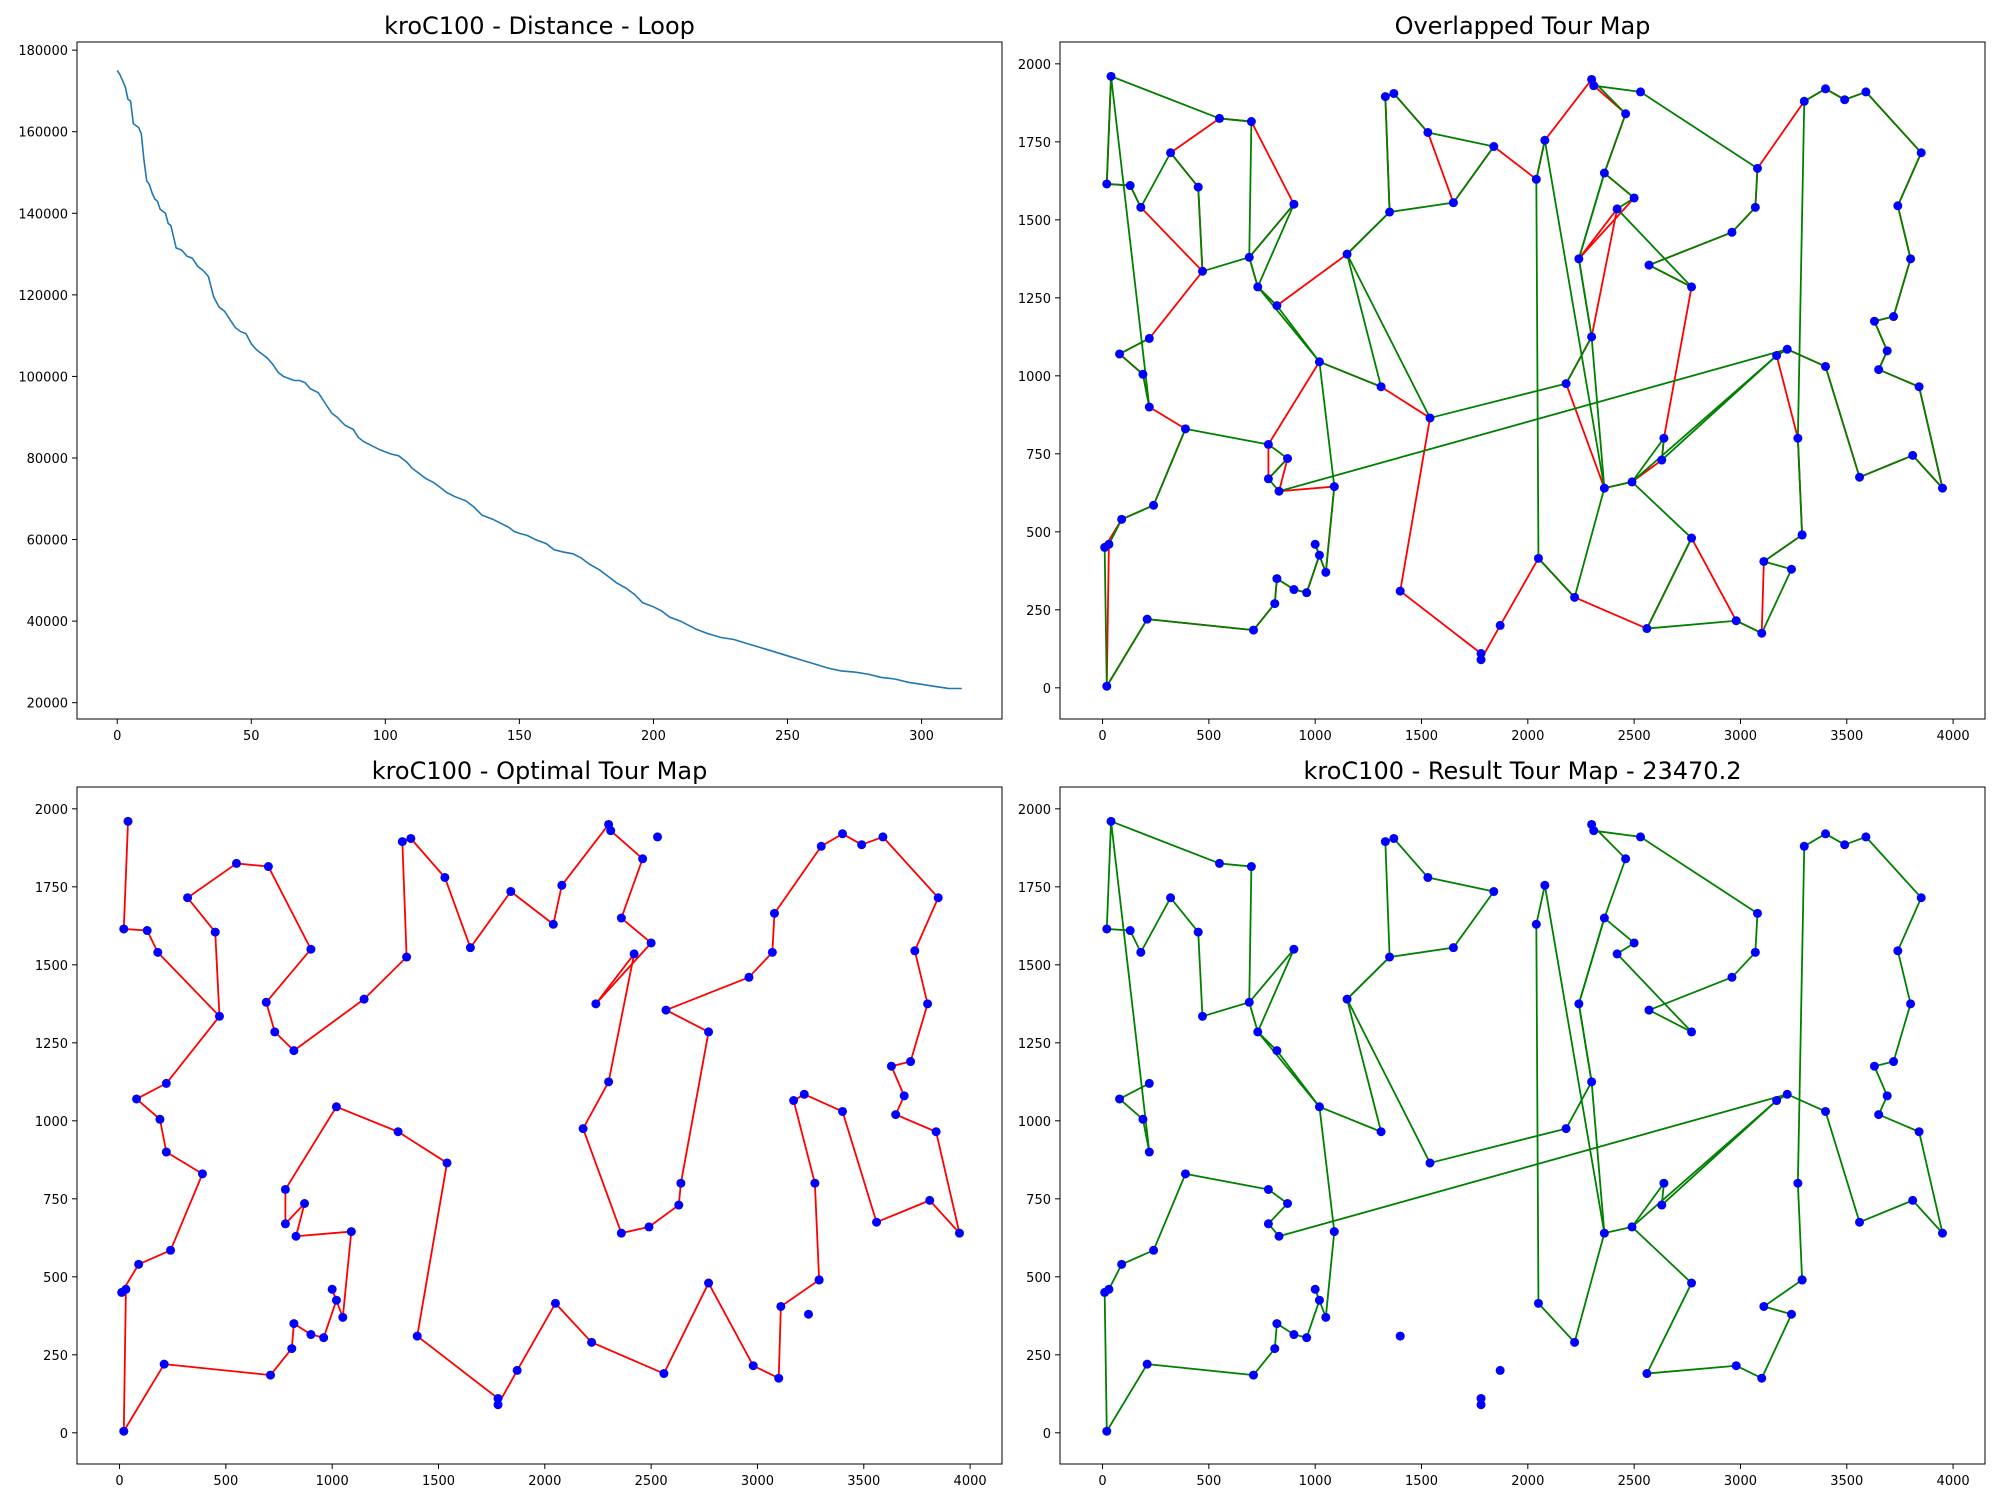 Image resolution: width=2000 pixels, height=1500 pixels. What do you see at coordinates (225, 1481) in the screenshot?
I see `x-tick-label: 500` at bounding box center [225, 1481].